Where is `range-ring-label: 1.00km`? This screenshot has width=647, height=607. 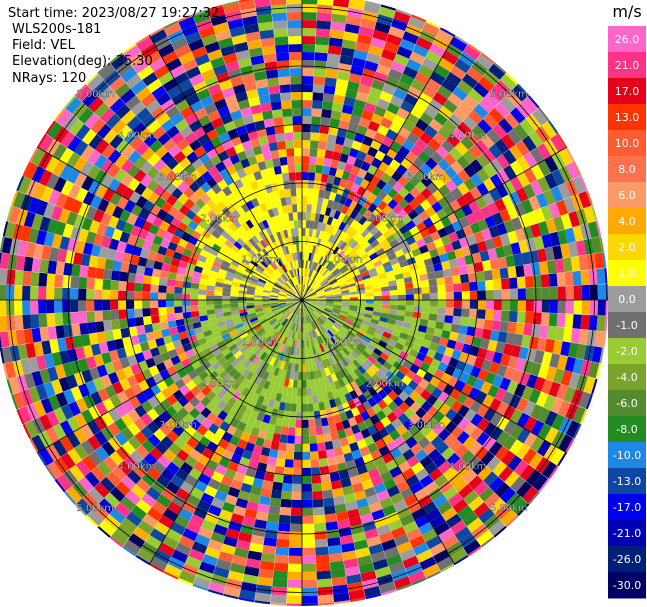 range-ring-label: 1.00km is located at coordinates (261, 260).